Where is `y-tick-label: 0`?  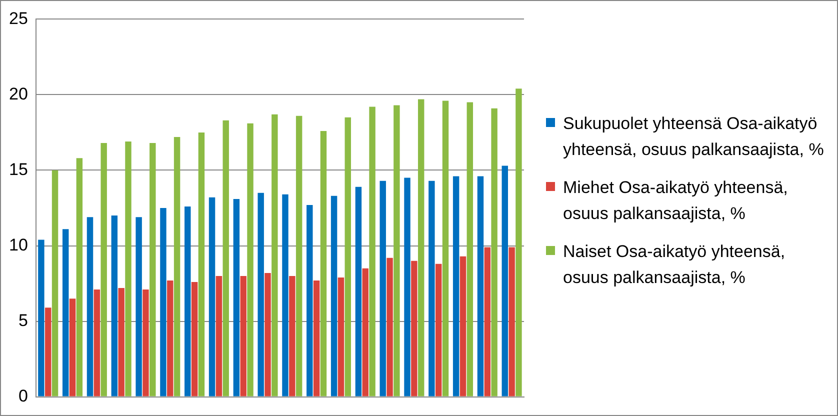 y-tick-label: 0 is located at coordinates (23, 396).